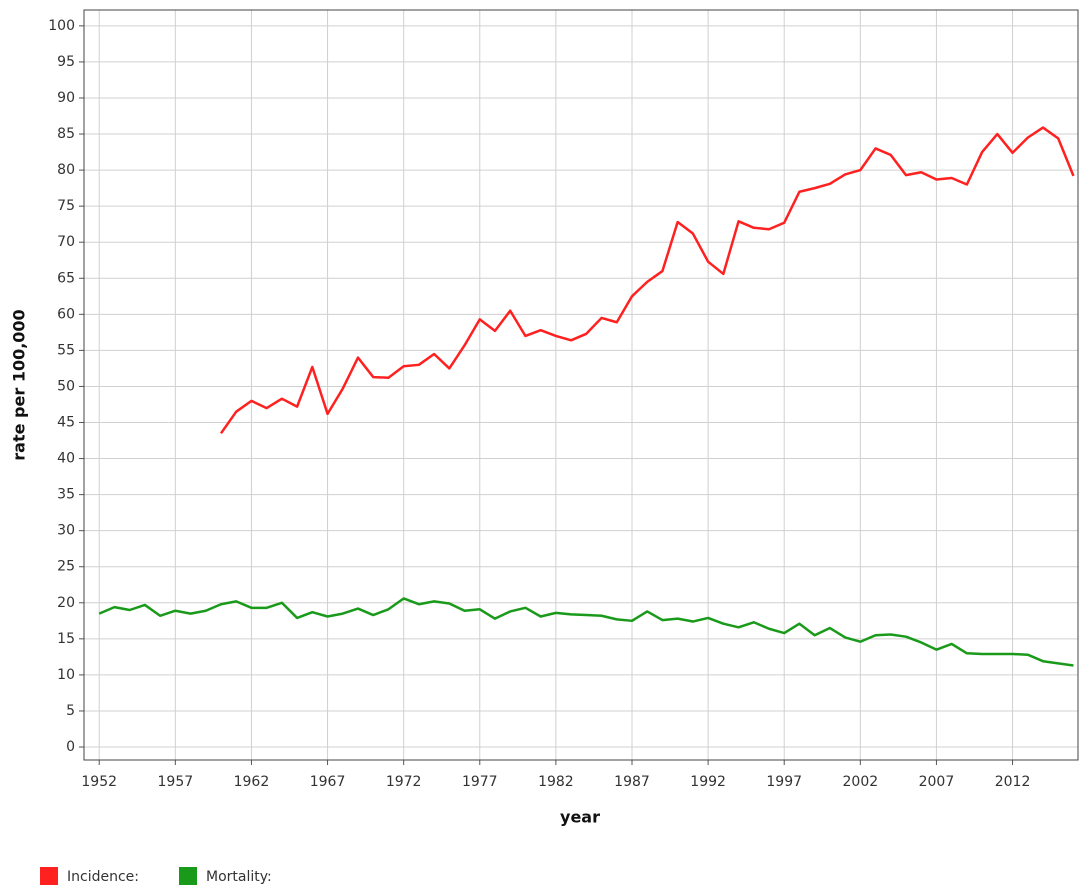  What do you see at coordinates (103, 877) in the screenshot?
I see `legend-label: Incidence:` at bounding box center [103, 877].